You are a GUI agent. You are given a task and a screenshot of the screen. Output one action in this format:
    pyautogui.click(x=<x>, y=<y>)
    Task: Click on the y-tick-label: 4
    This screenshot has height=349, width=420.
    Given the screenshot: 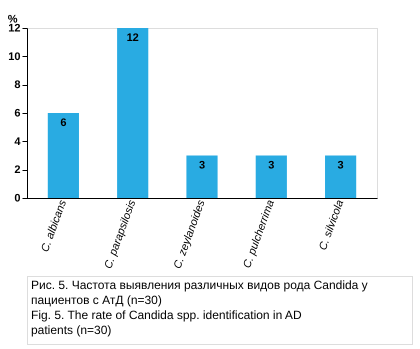 What is the action you would take?
    pyautogui.click(x=18, y=142)
    